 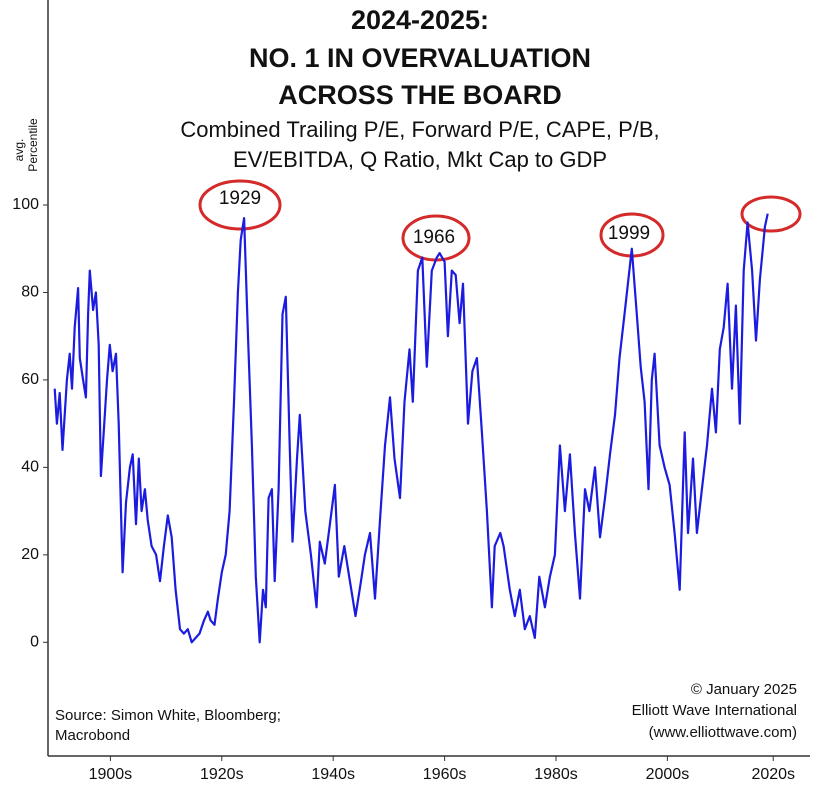 I want to click on x-tick-label: 1920s, so click(x=222, y=774).